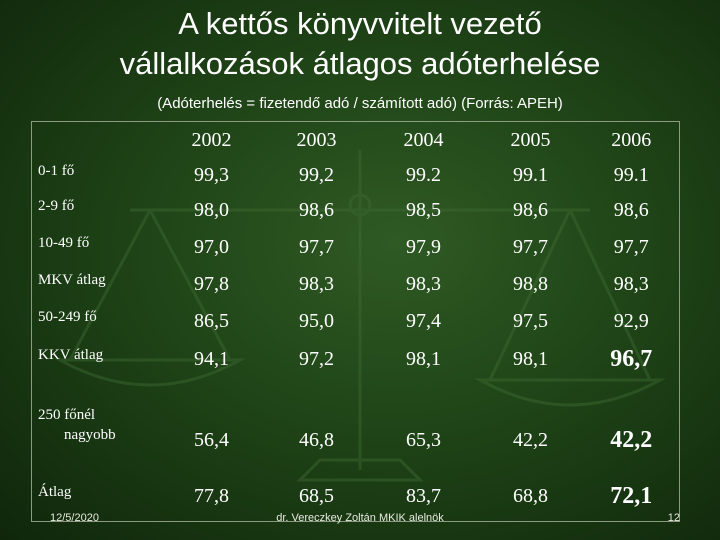 The width and height of the screenshot is (720, 540). I want to click on table-cell: 68,5, so click(316, 496).